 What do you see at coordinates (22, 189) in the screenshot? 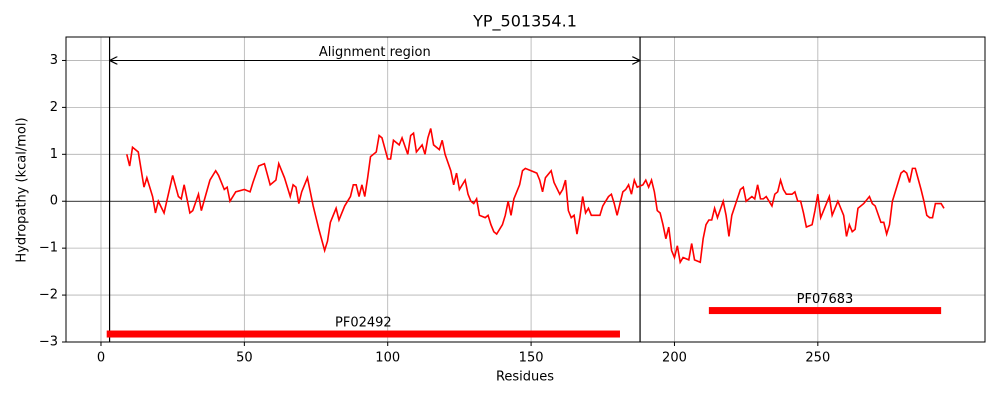
I see `y-axis-label: Hydropathy (kcal/mol)` at bounding box center [22, 189].